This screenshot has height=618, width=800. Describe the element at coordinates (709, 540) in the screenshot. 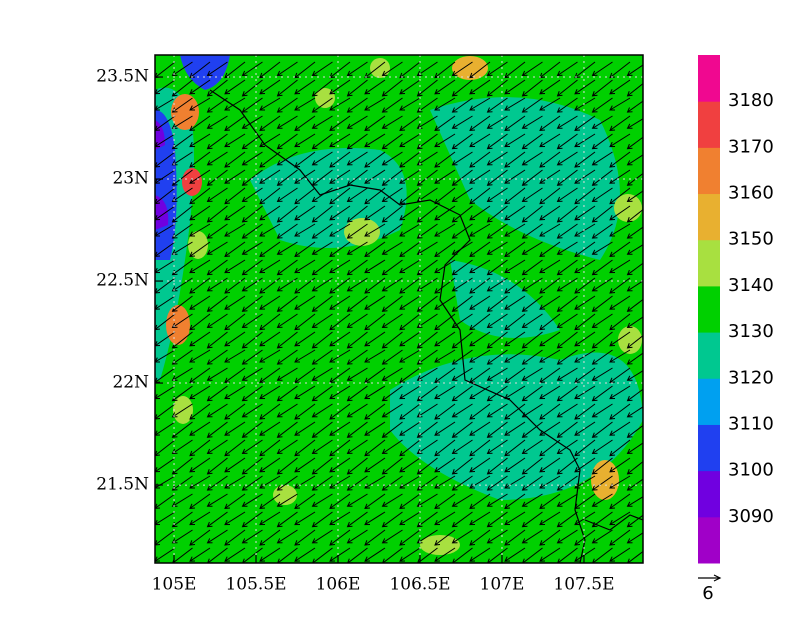

I see `colorbar-swatch` at that location.